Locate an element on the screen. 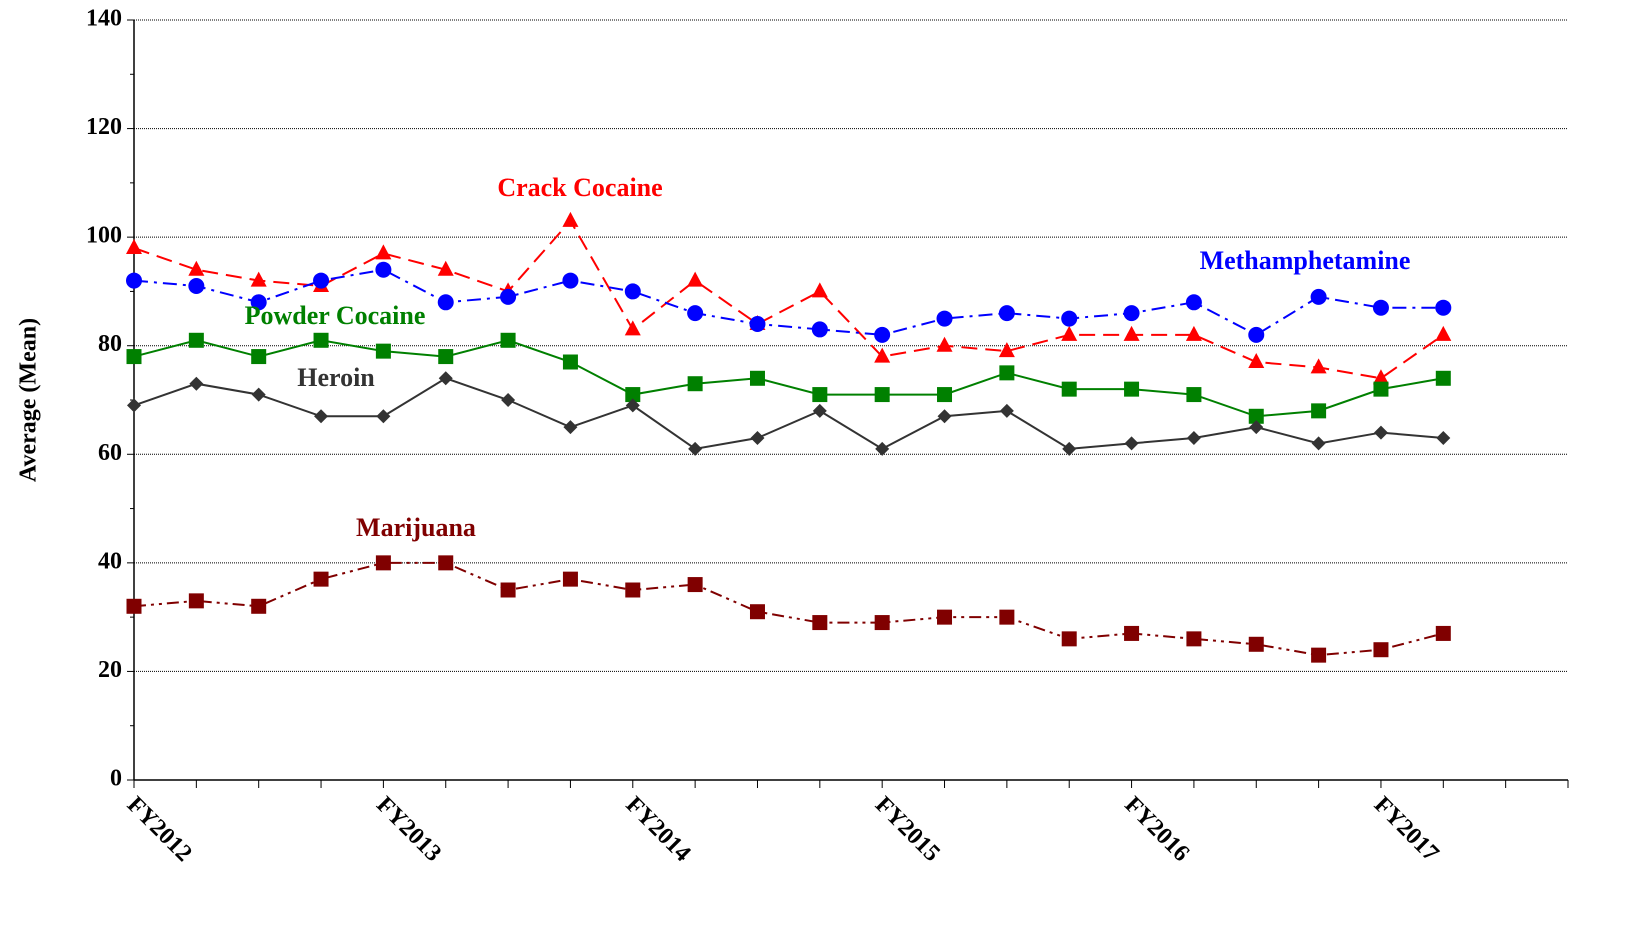 This screenshot has height=934, width=1629. x-tick-label: FY2016 is located at coordinates (1156, 829).